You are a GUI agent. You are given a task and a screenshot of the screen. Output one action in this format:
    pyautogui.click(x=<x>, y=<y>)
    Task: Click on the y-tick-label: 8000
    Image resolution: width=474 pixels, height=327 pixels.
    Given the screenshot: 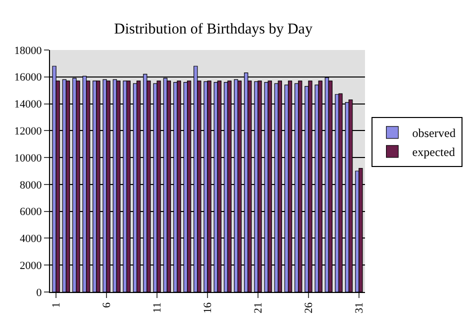 What is the action you would take?
    pyautogui.click(x=31, y=185)
    